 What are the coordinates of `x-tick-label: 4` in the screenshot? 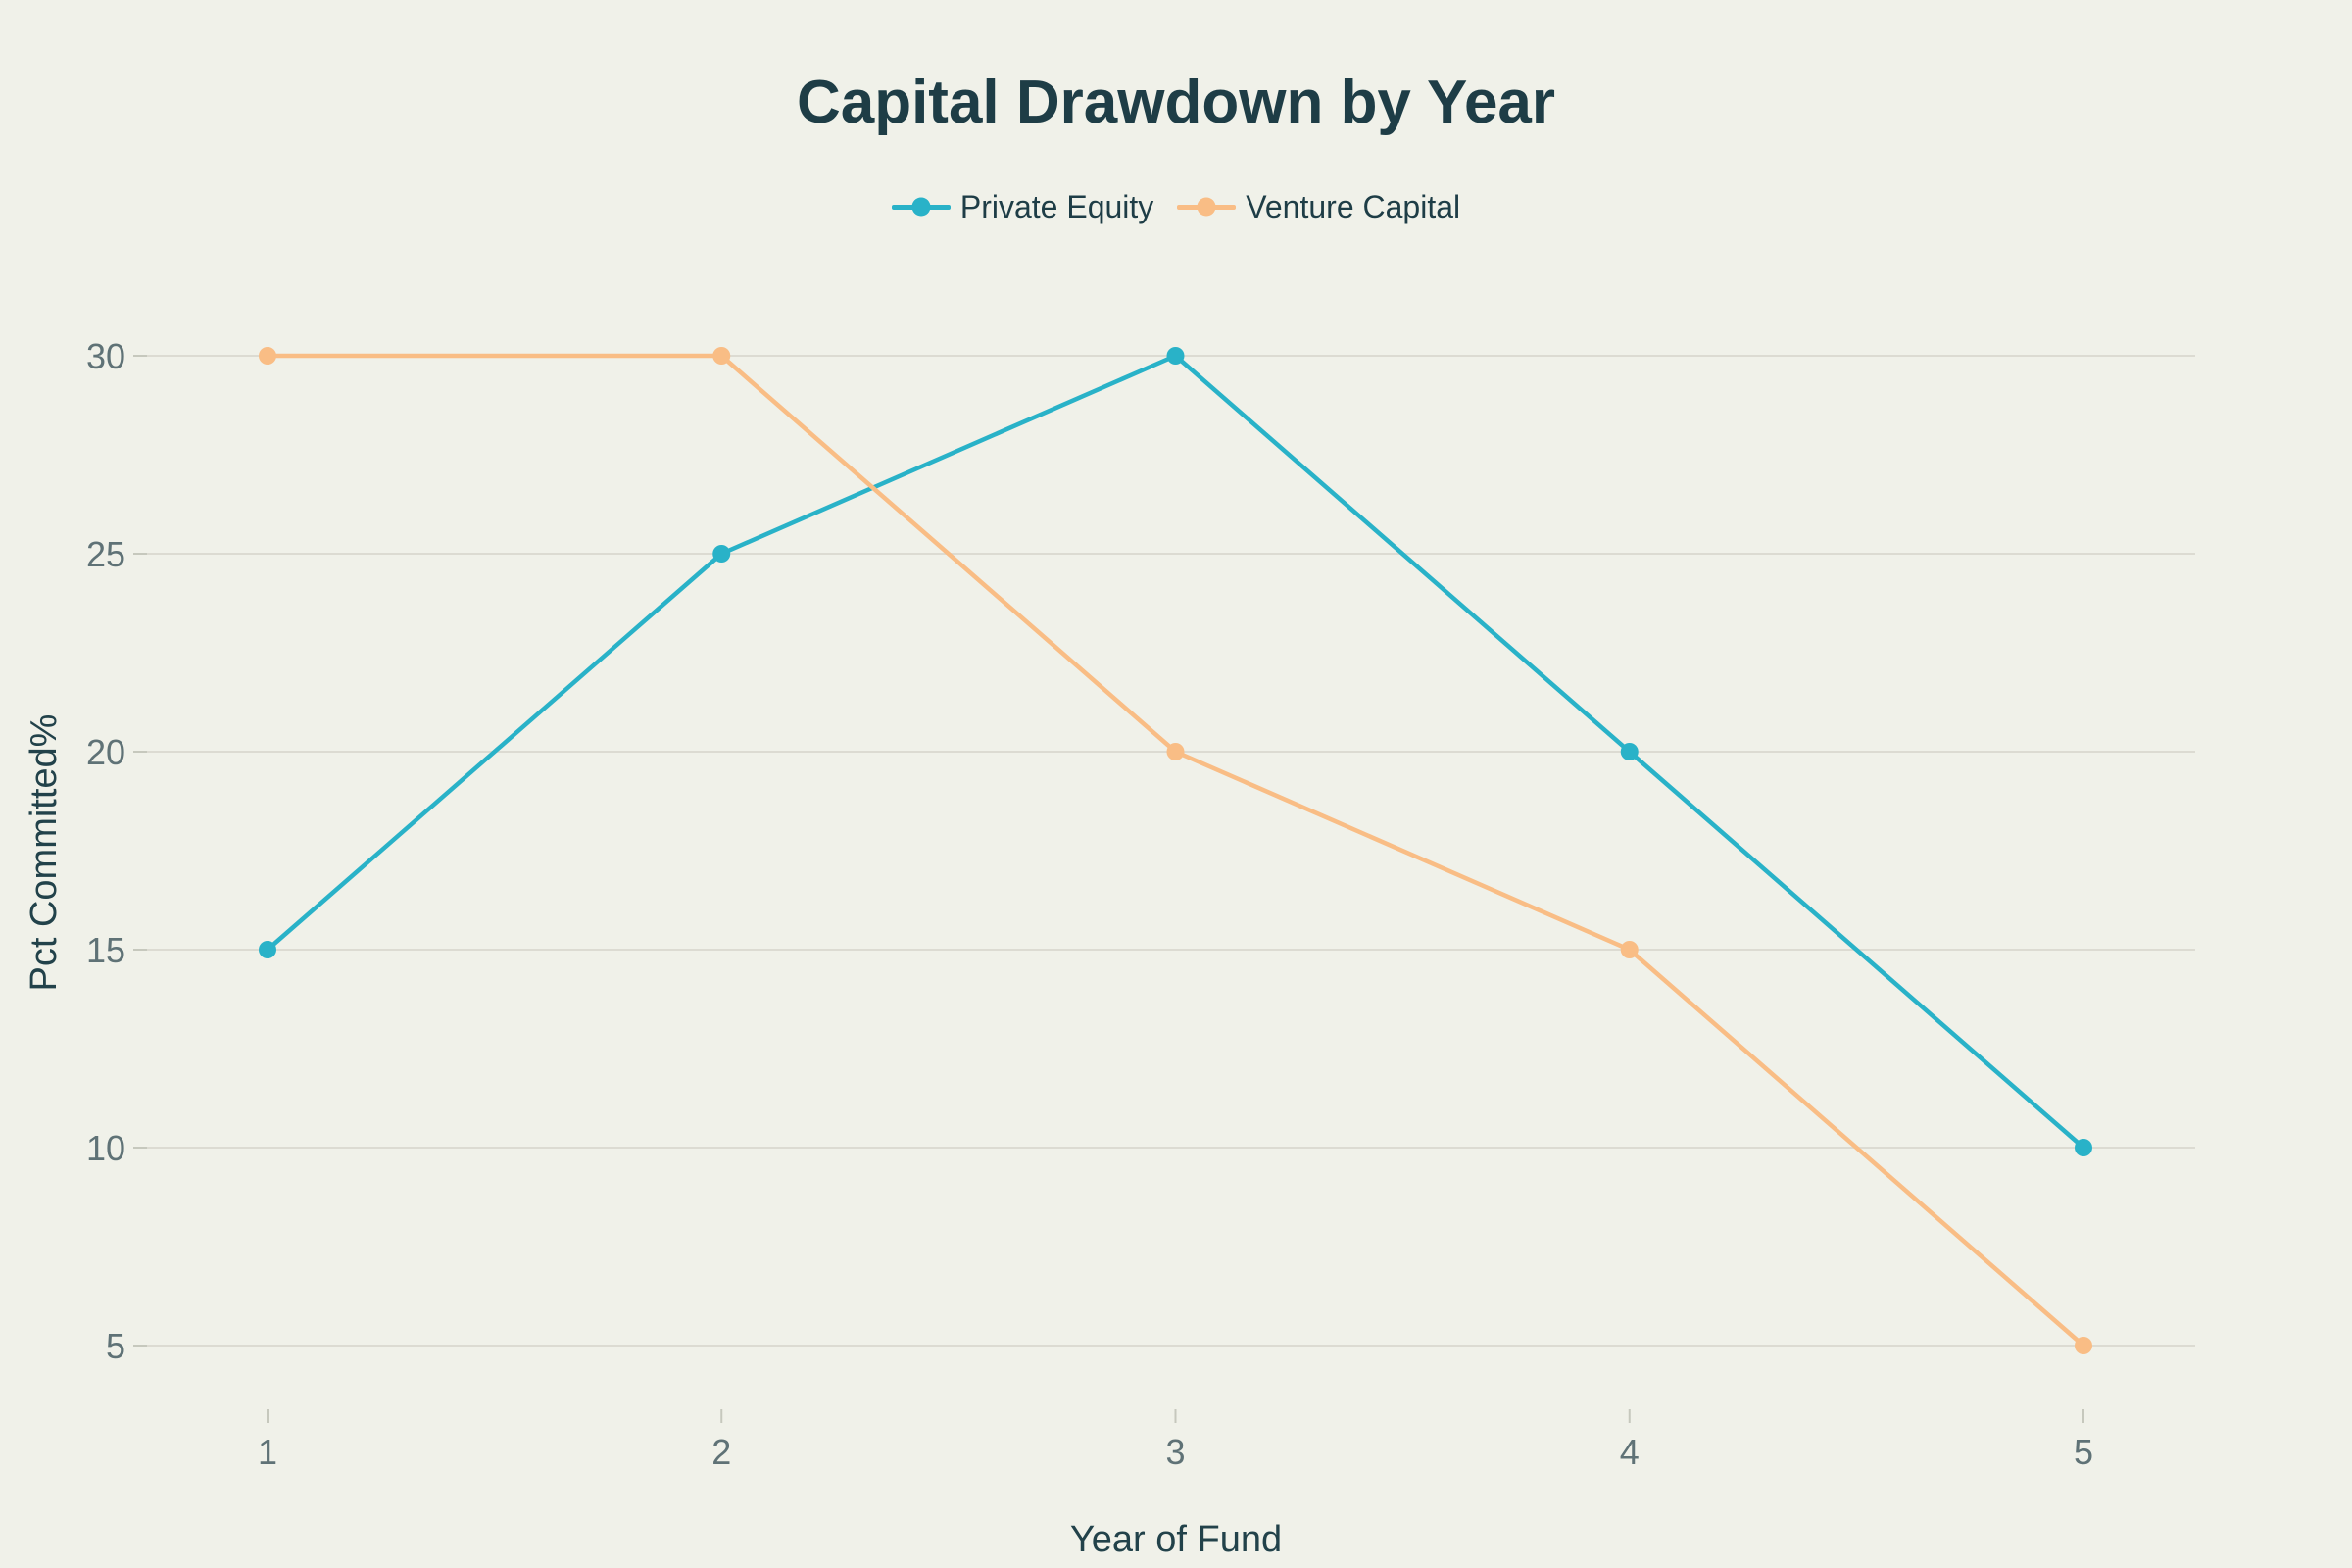 It's located at (1630, 1452).